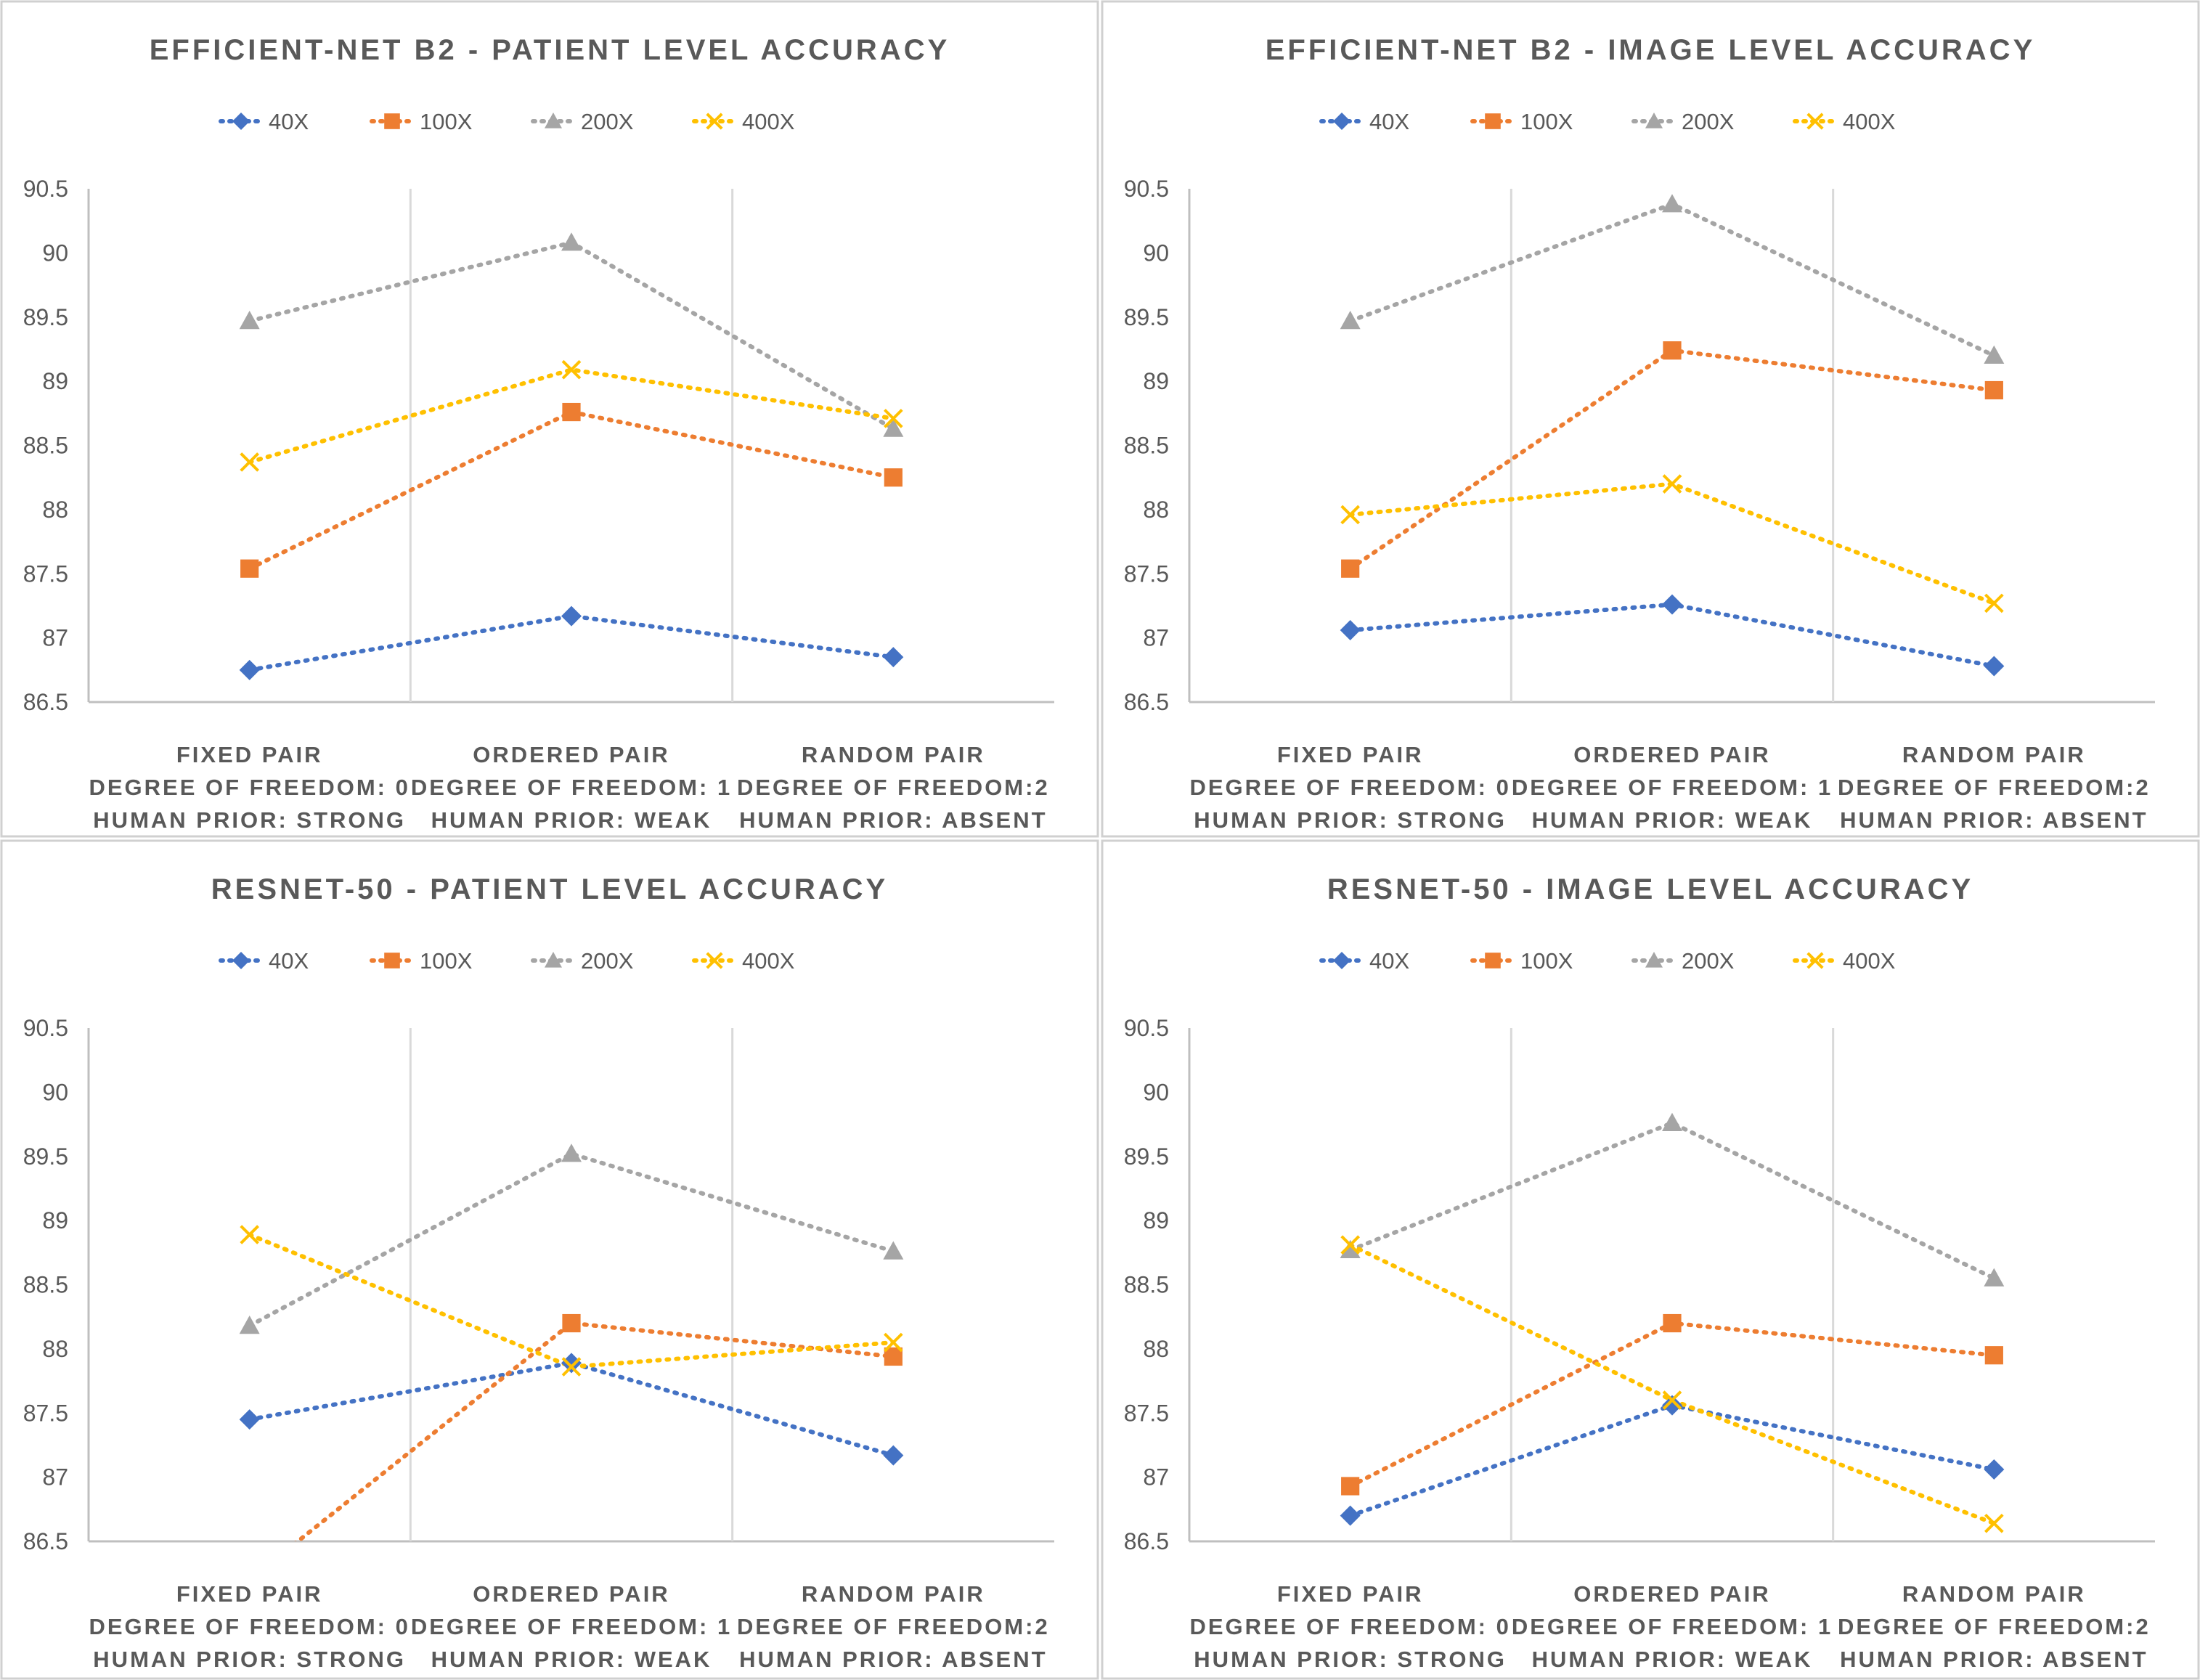 The width and height of the screenshot is (2200, 1680). What do you see at coordinates (1671, 1594) in the screenshot?
I see `x-category-label: ORDERED PAIR` at bounding box center [1671, 1594].